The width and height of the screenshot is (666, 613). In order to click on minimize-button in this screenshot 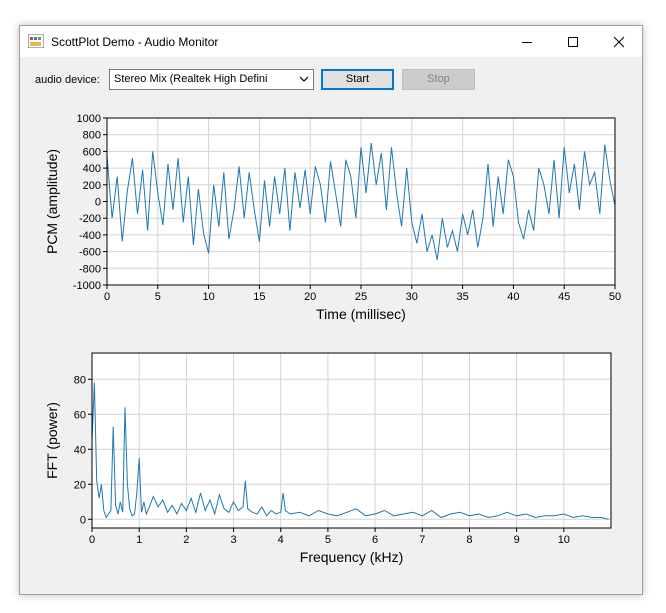, I will do `click(527, 41)`.